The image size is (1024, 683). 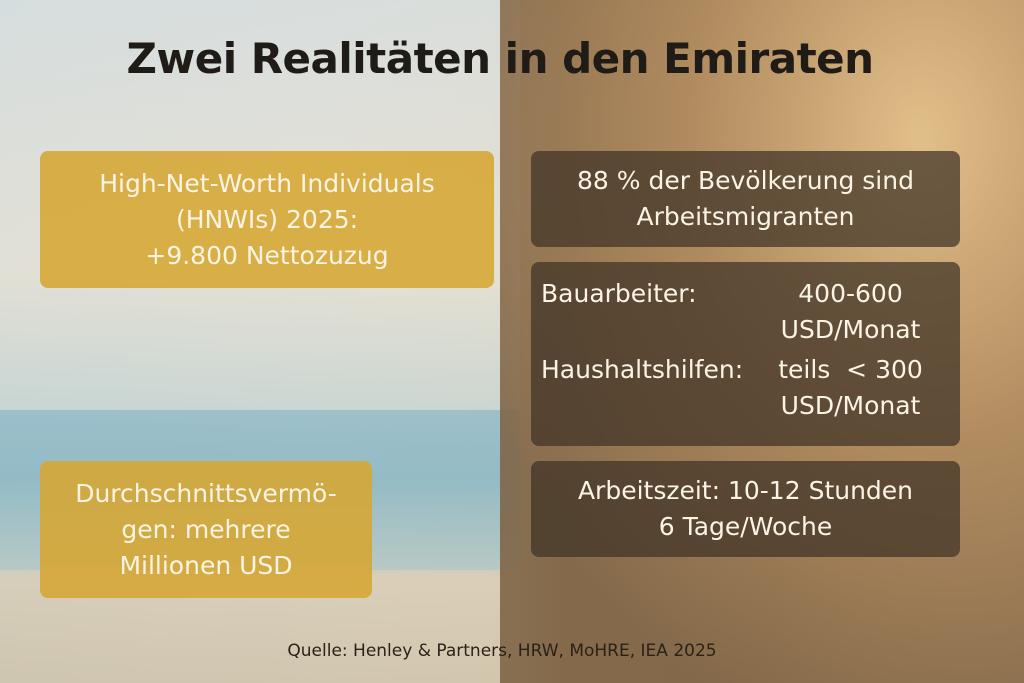 I want to click on wealth-line: Durchschnittsvermö-, so click(x=206, y=493).